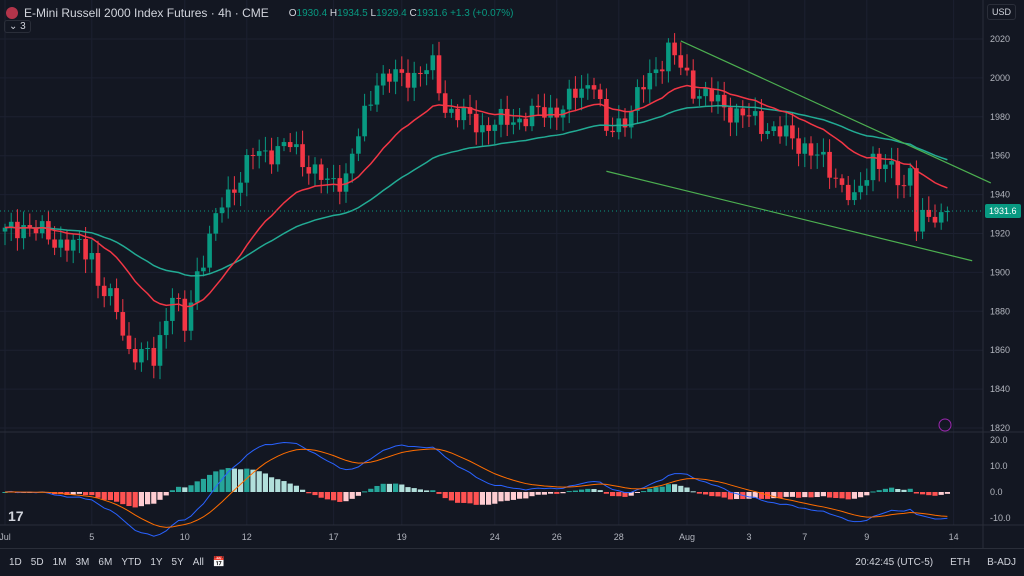 This screenshot has width=1024, height=576. I want to click on time-tick: 9, so click(866, 537).